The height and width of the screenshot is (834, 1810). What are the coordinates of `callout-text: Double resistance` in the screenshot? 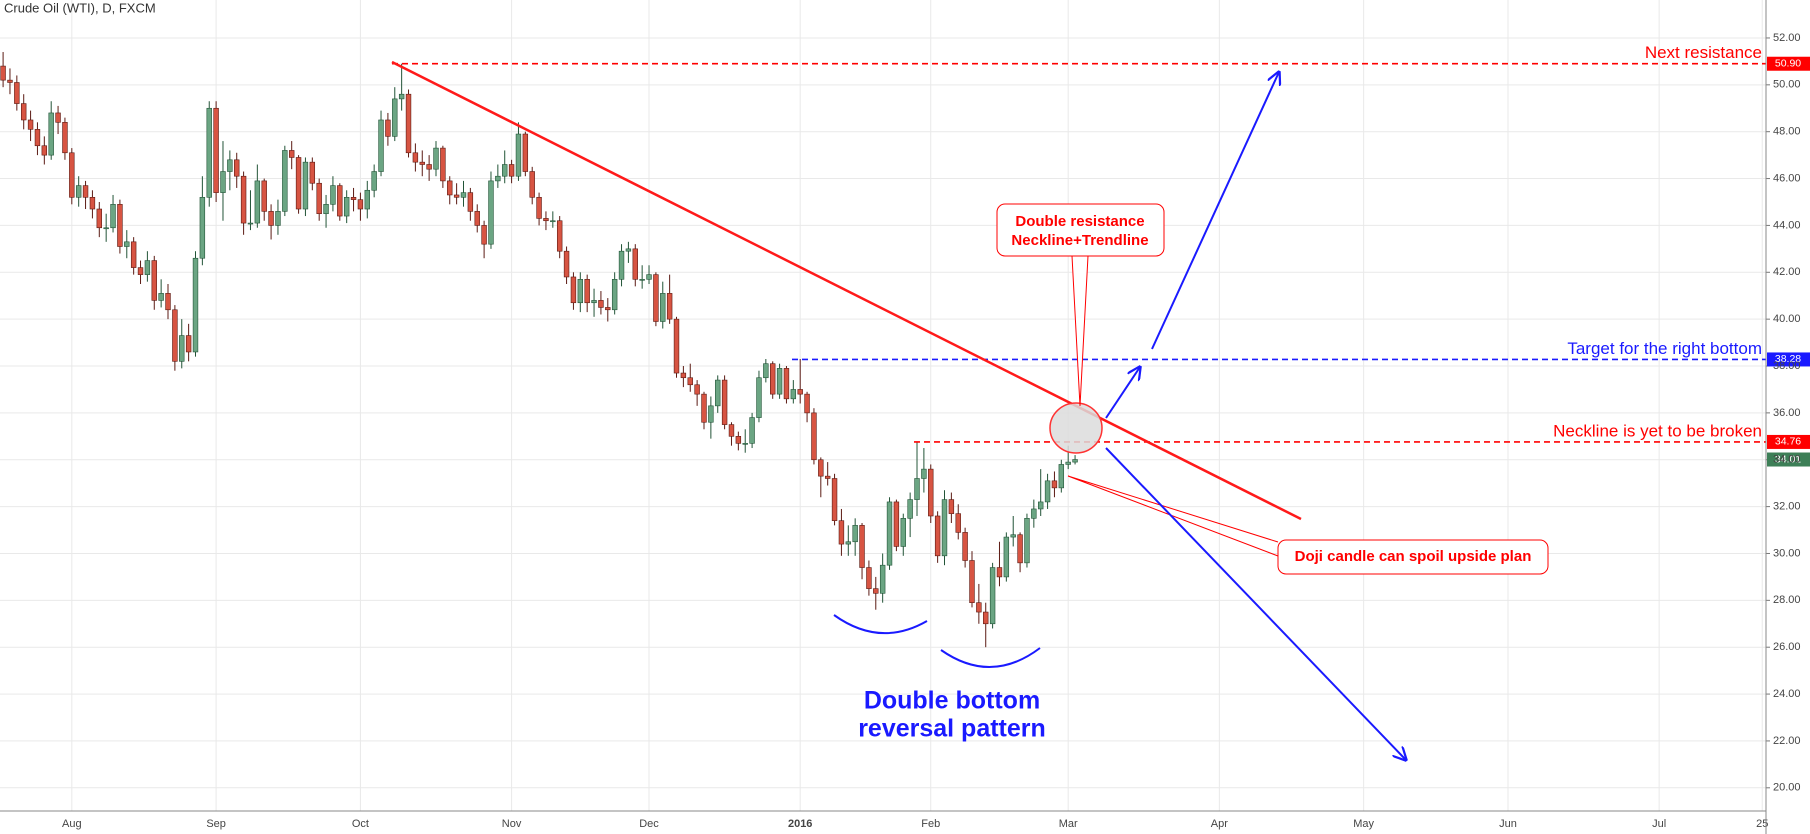 It's located at (1079, 221).